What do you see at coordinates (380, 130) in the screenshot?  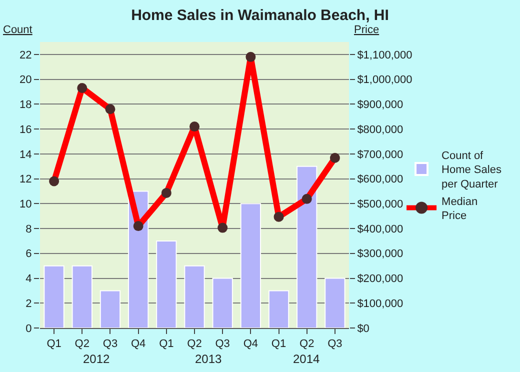 I see `y2-tick-label: $800,000` at bounding box center [380, 130].